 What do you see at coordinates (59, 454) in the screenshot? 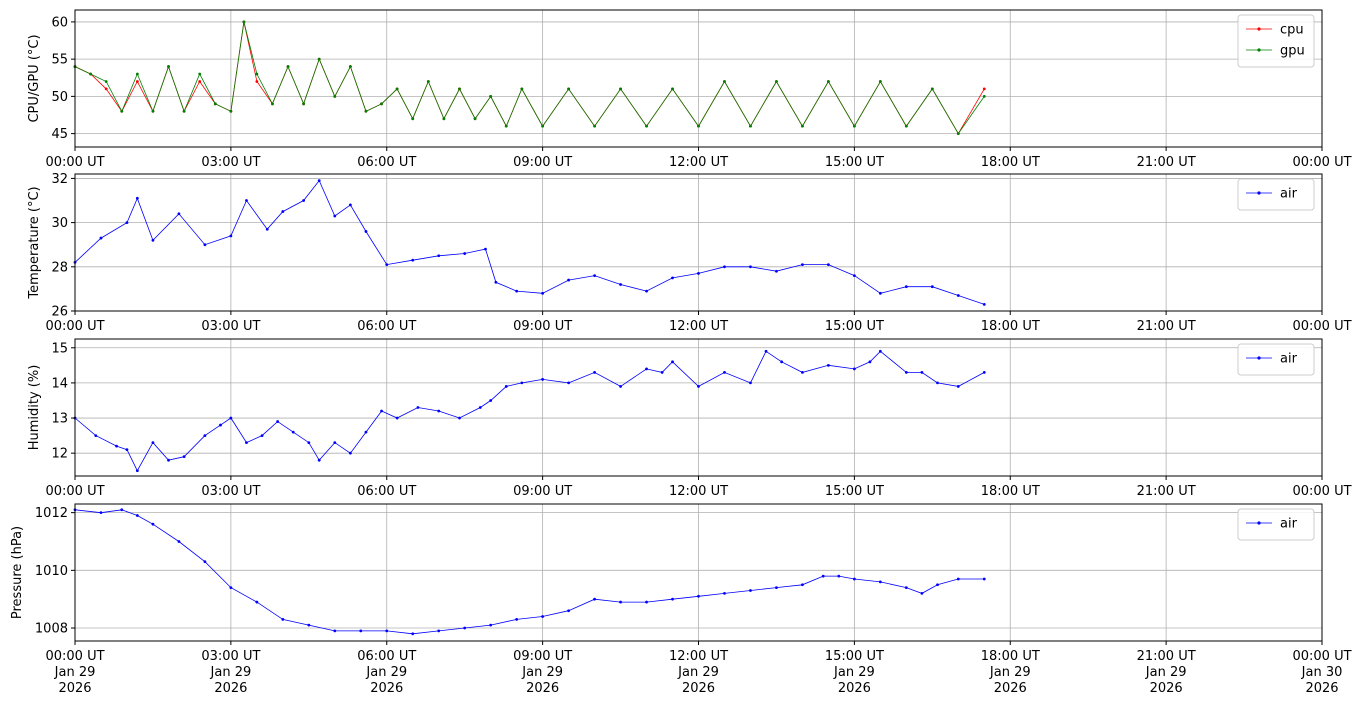
I see `y-tick-label: 12` at bounding box center [59, 454].